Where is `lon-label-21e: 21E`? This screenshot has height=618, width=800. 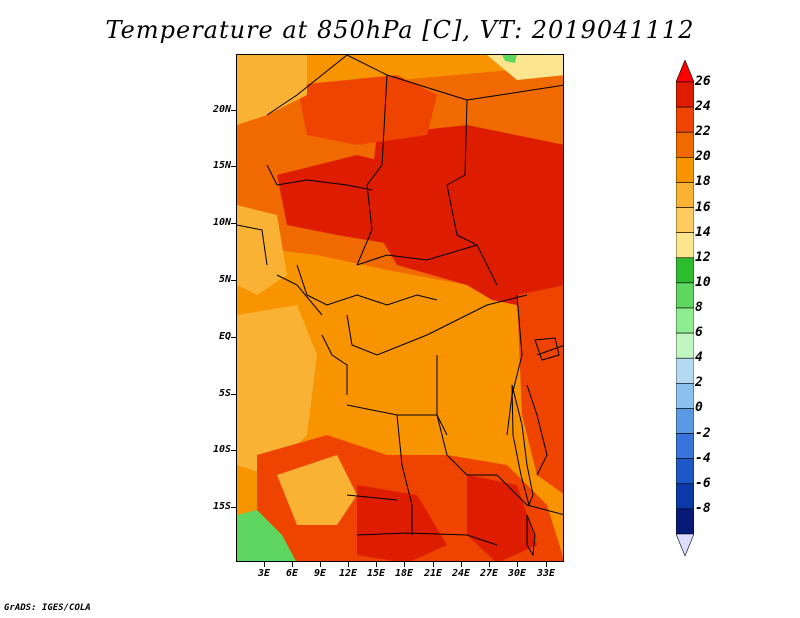
lon-label-21e: 21E is located at coordinates (433, 573).